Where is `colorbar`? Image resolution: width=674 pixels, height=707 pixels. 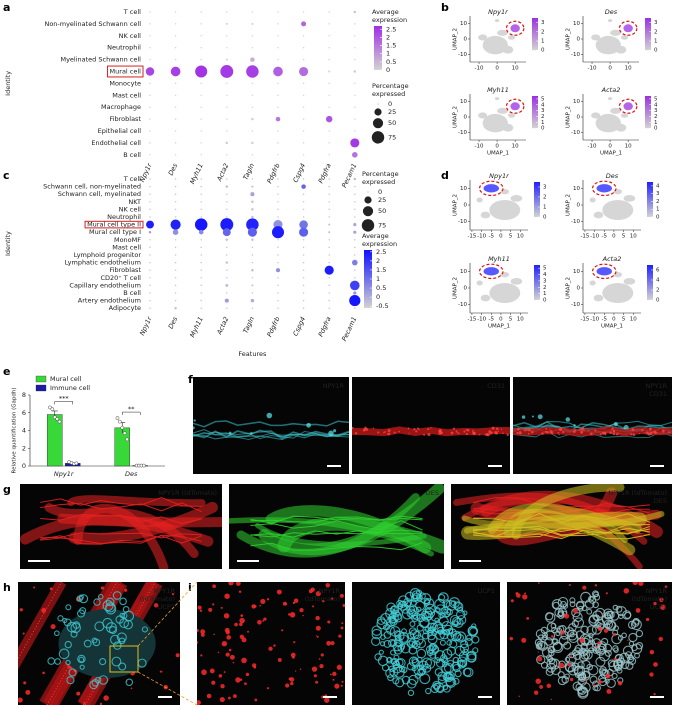
colorbar is located at coordinates (535, 112).